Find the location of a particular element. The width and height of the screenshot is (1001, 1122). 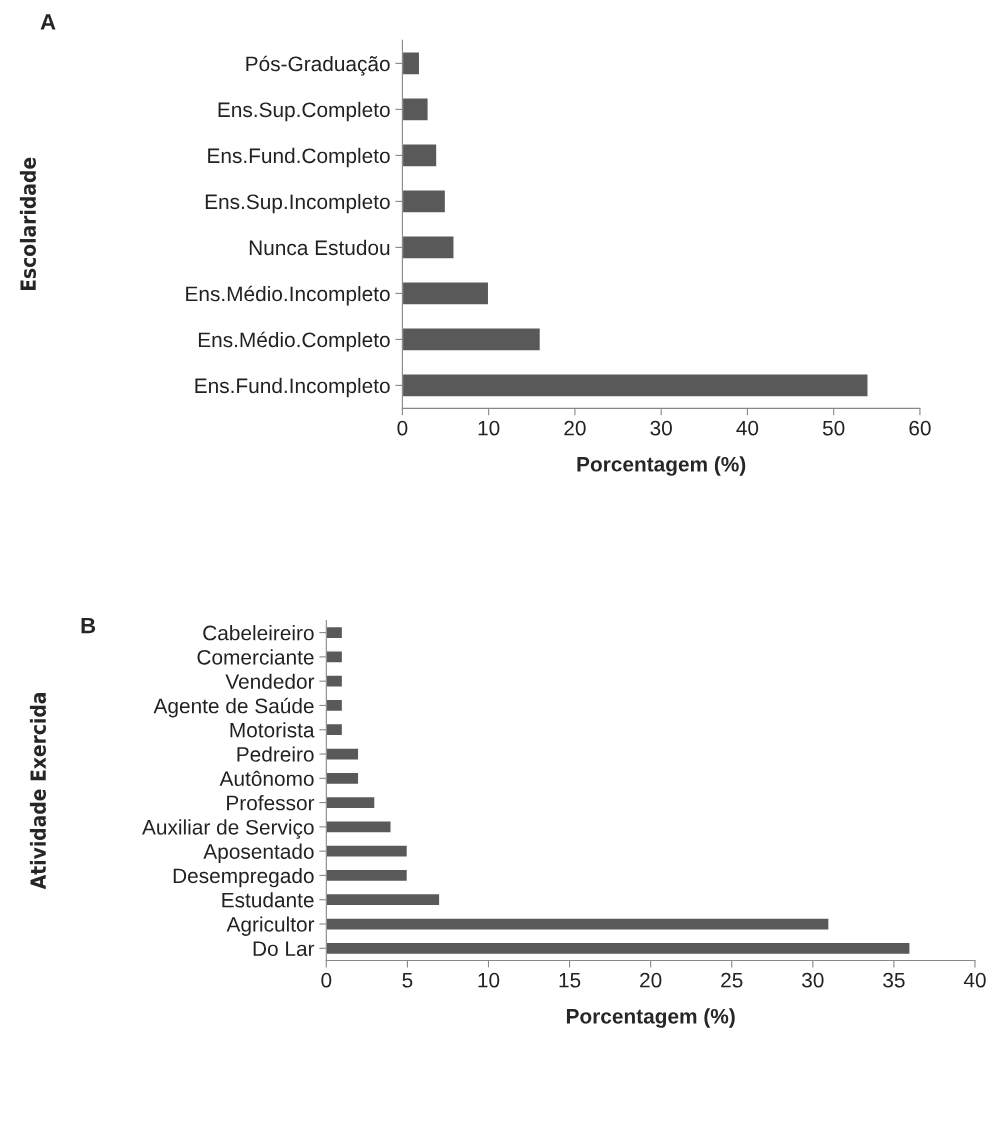

y-tick-label: Do Lar is located at coordinates (284, 949).